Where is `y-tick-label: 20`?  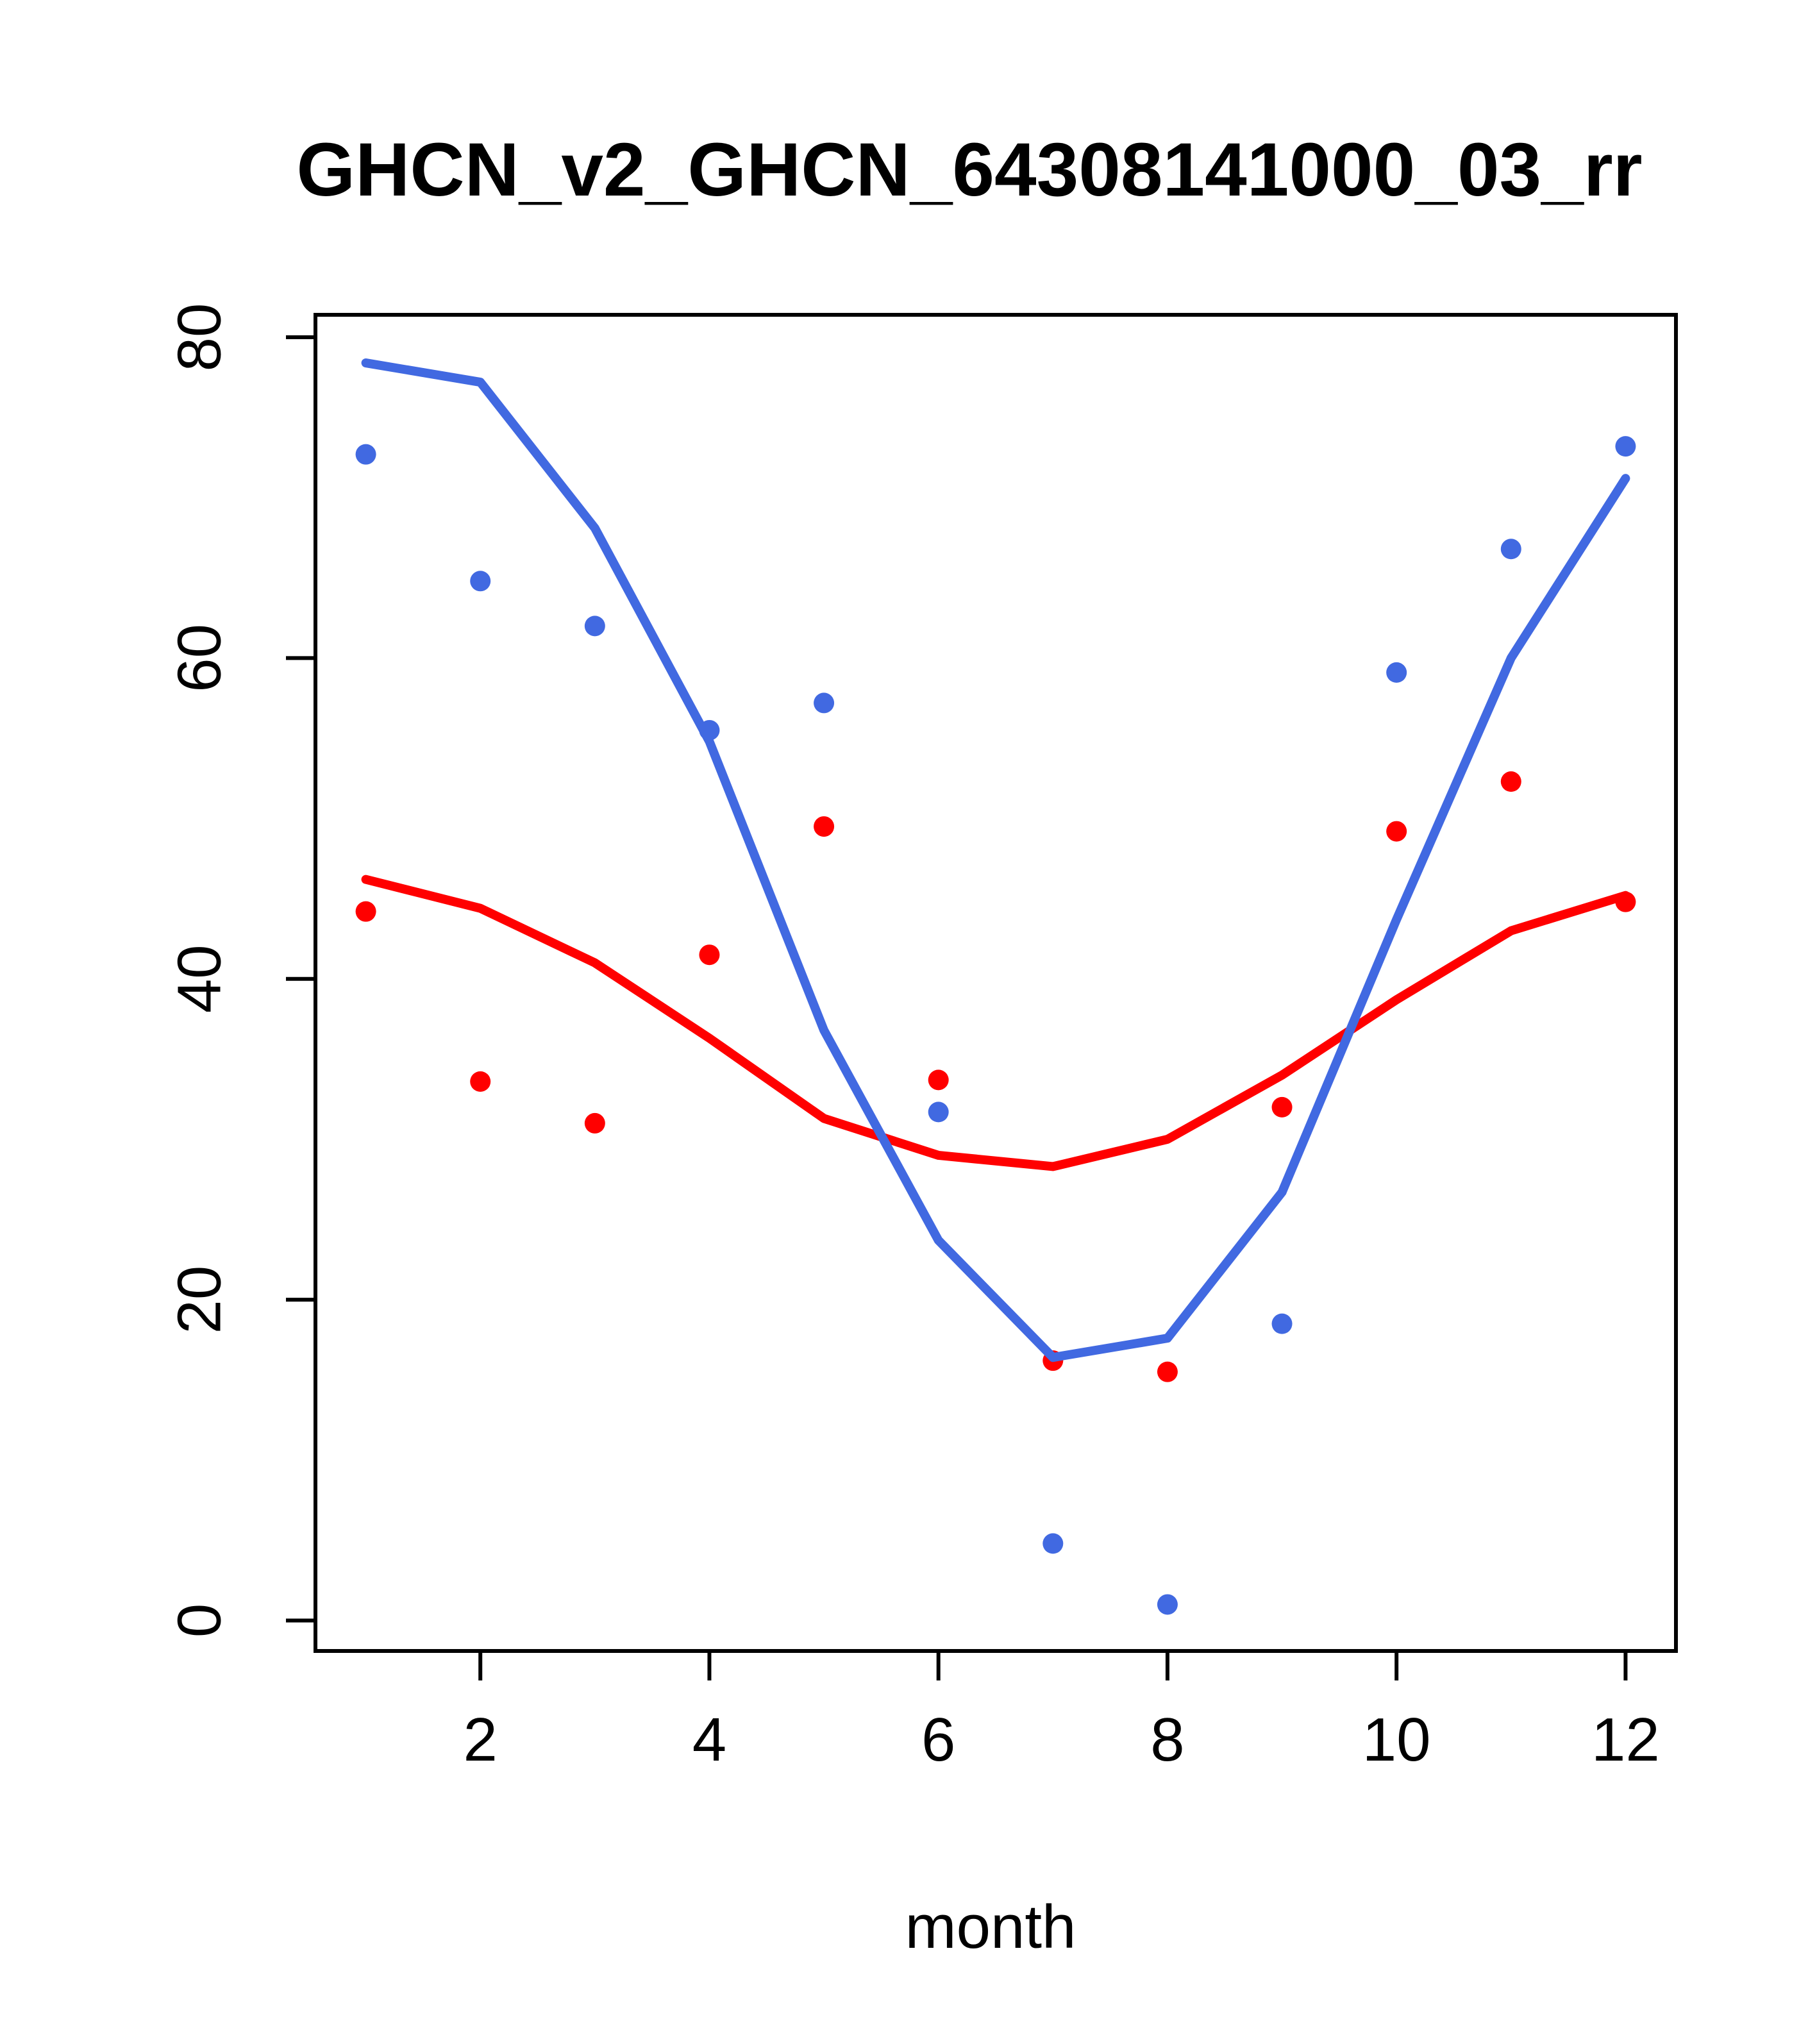 y-tick-label: 20 is located at coordinates (200, 1300).